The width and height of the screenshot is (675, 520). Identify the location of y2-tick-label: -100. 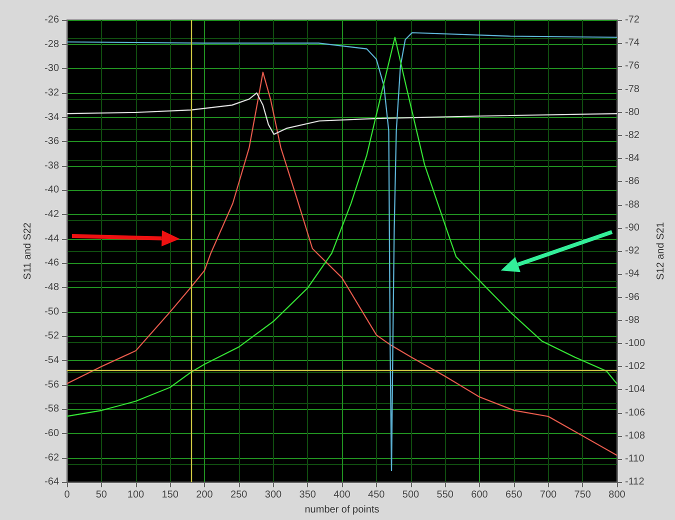
(635, 343).